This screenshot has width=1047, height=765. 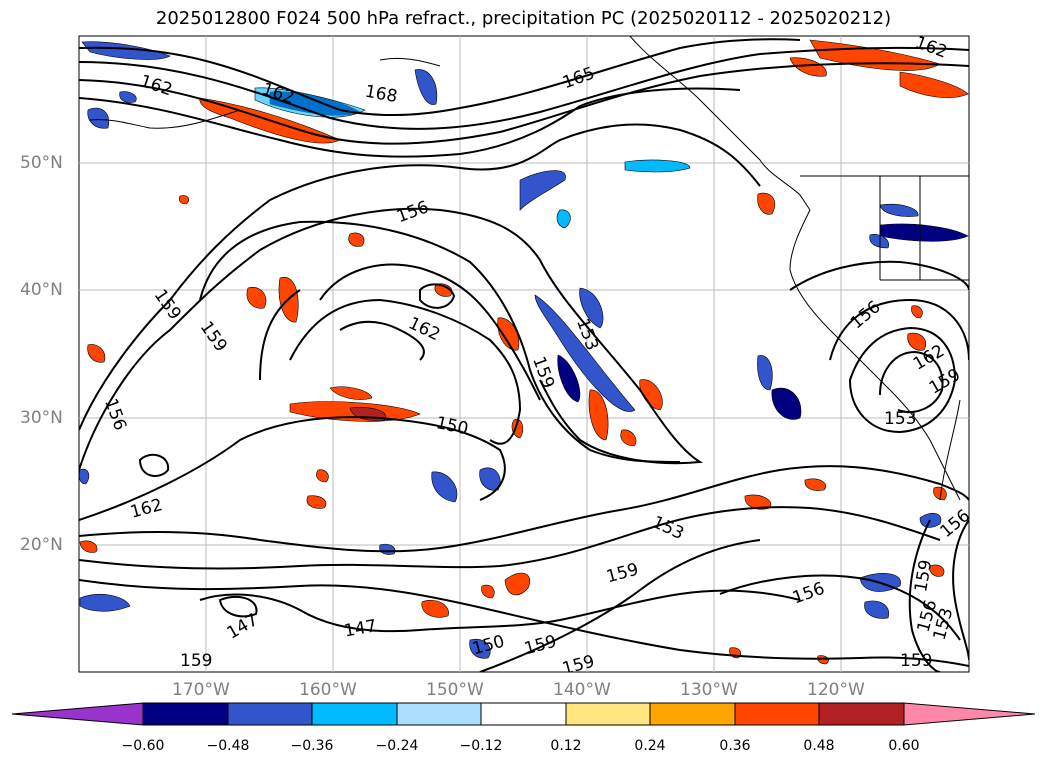 What do you see at coordinates (481, 746) in the screenshot?
I see `colorbar-tick-label: −0.12` at bounding box center [481, 746].